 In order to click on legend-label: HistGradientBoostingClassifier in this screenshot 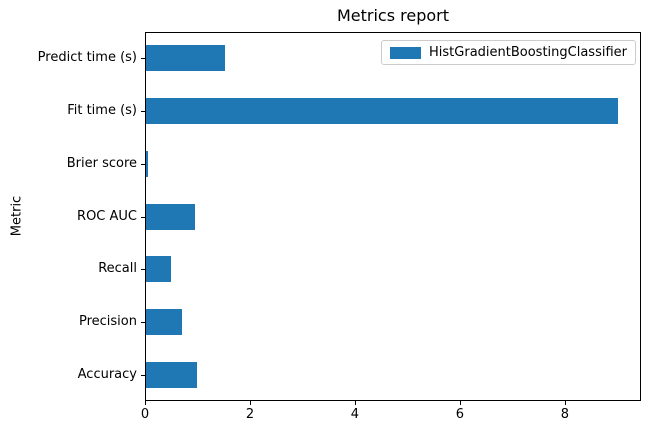, I will do `click(528, 52)`.